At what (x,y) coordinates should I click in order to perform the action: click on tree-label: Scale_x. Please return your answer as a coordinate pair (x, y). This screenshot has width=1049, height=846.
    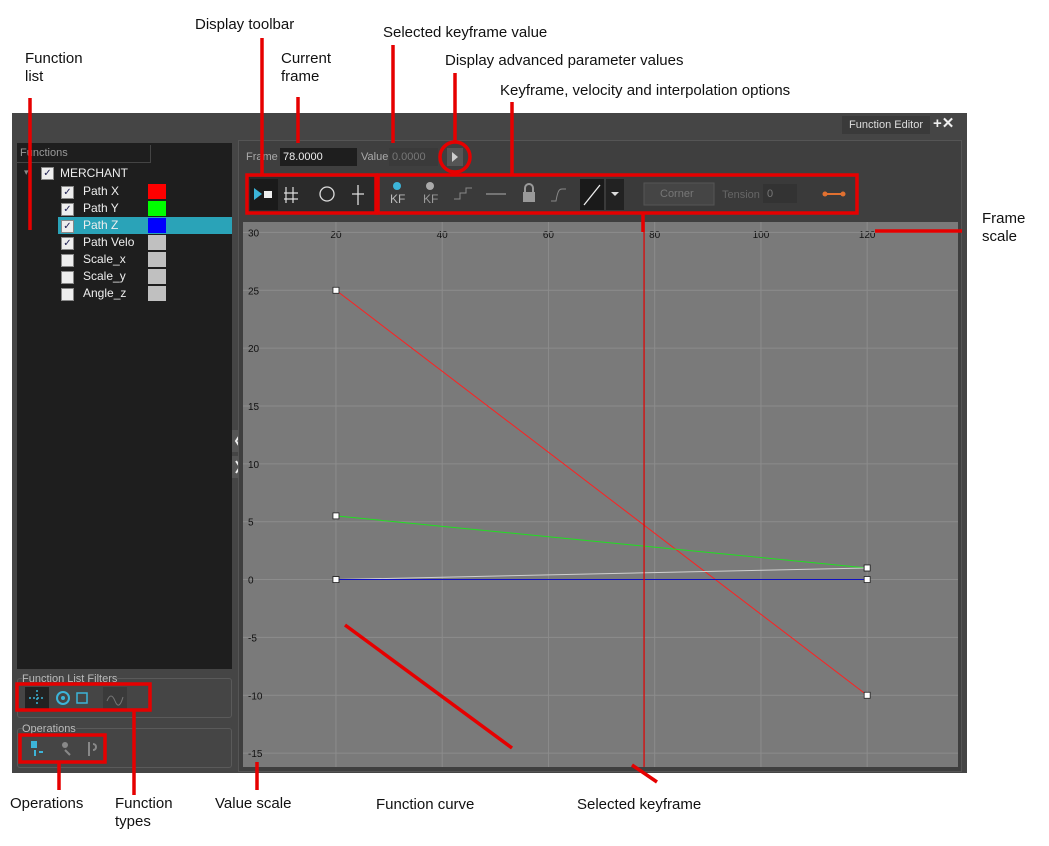
    Looking at the image, I should click on (104, 259).